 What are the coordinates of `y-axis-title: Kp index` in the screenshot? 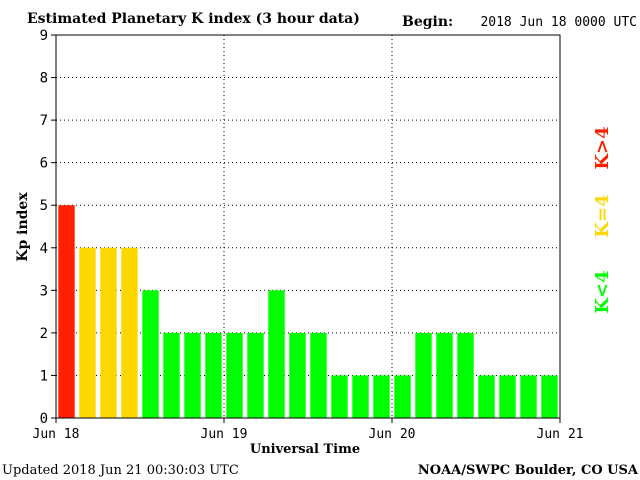 It's located at (23, 227).